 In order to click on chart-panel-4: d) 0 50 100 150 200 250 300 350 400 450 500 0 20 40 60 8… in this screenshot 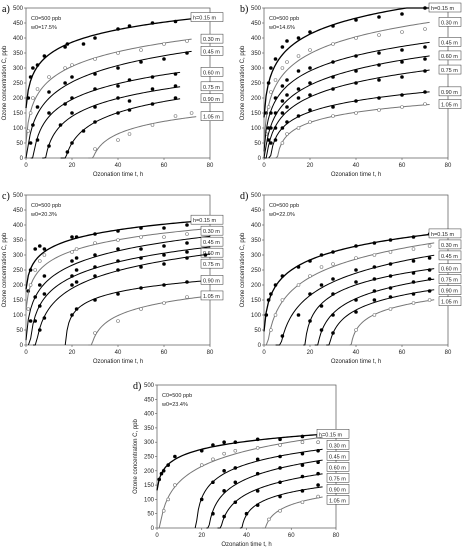, I will do `click(351, 278)`.